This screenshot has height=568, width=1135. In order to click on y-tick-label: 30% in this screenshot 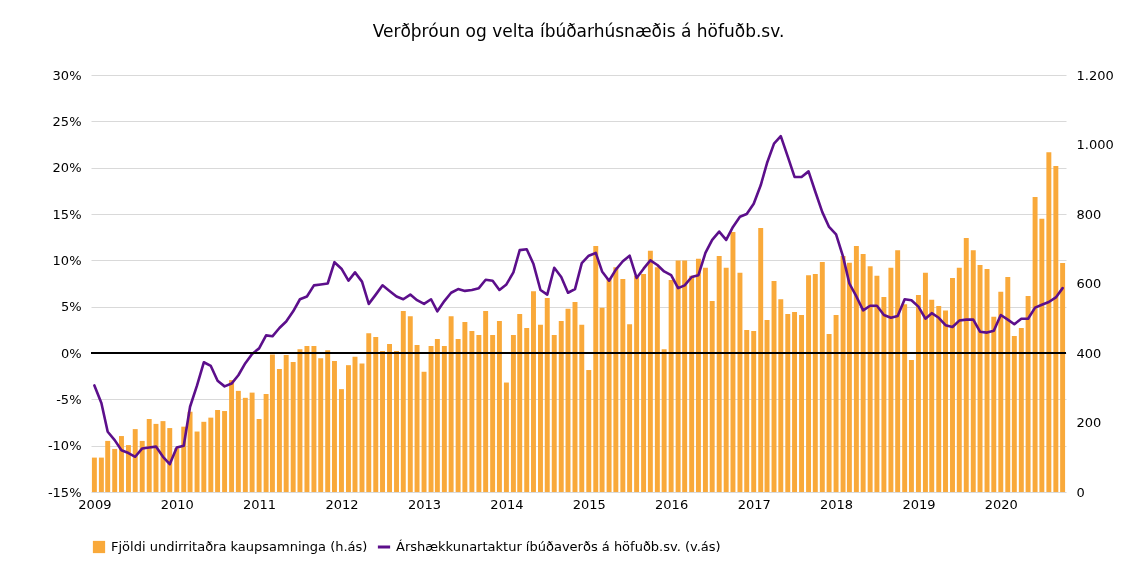, I will do `click(67, 75)`.